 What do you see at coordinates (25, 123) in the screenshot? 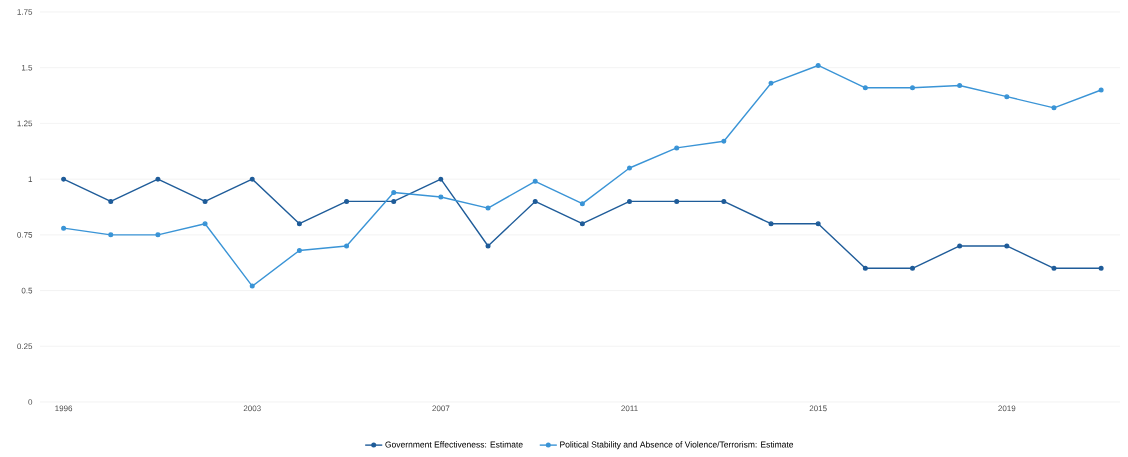
I see `y-tick-label: 1.25` at bounding box center [25, 123].